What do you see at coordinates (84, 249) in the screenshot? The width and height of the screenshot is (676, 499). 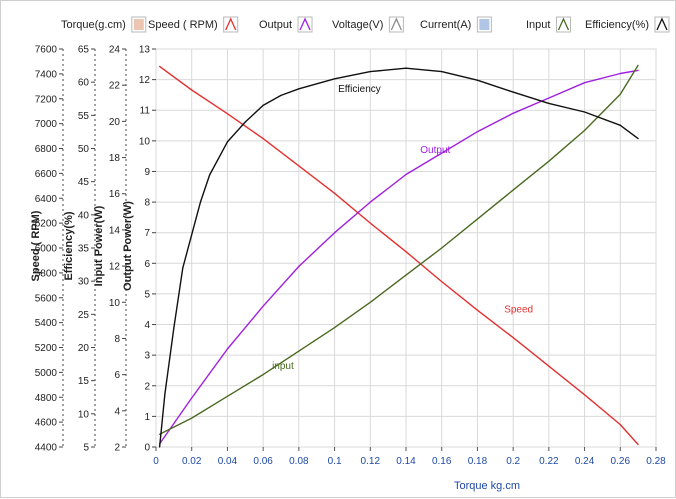 I see `y-tick-label: 35` at bounding box center [84, 249].